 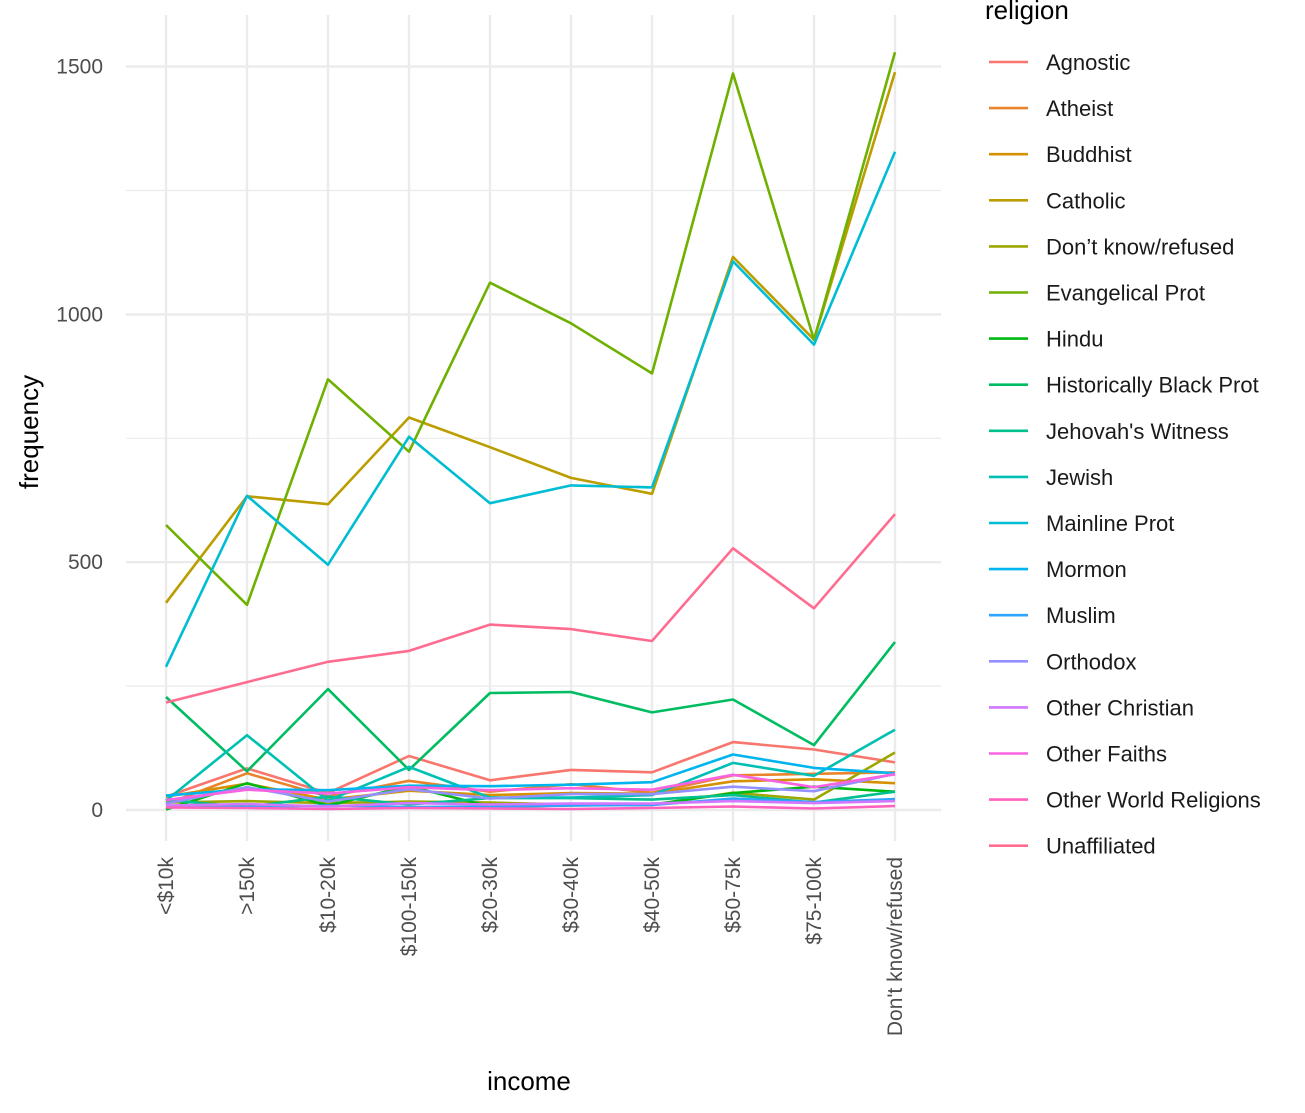 What do you see at coordinates (328, 895) in the screenshot?
I see `x-tick-label: $10-20k` at bounding box center [328, 895].